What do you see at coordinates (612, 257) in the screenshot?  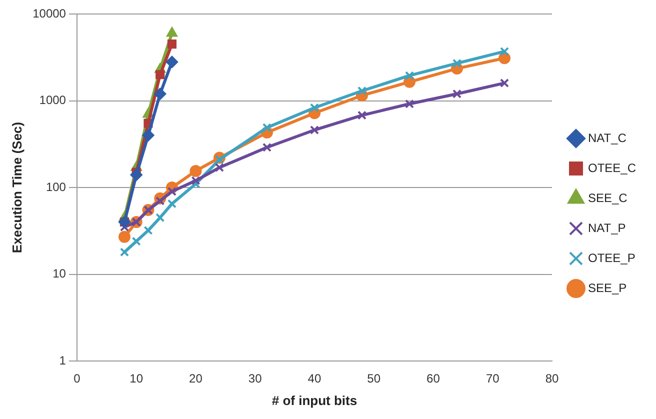 I see `legend-label: OTEE_P` at bounding box center [612, 257].